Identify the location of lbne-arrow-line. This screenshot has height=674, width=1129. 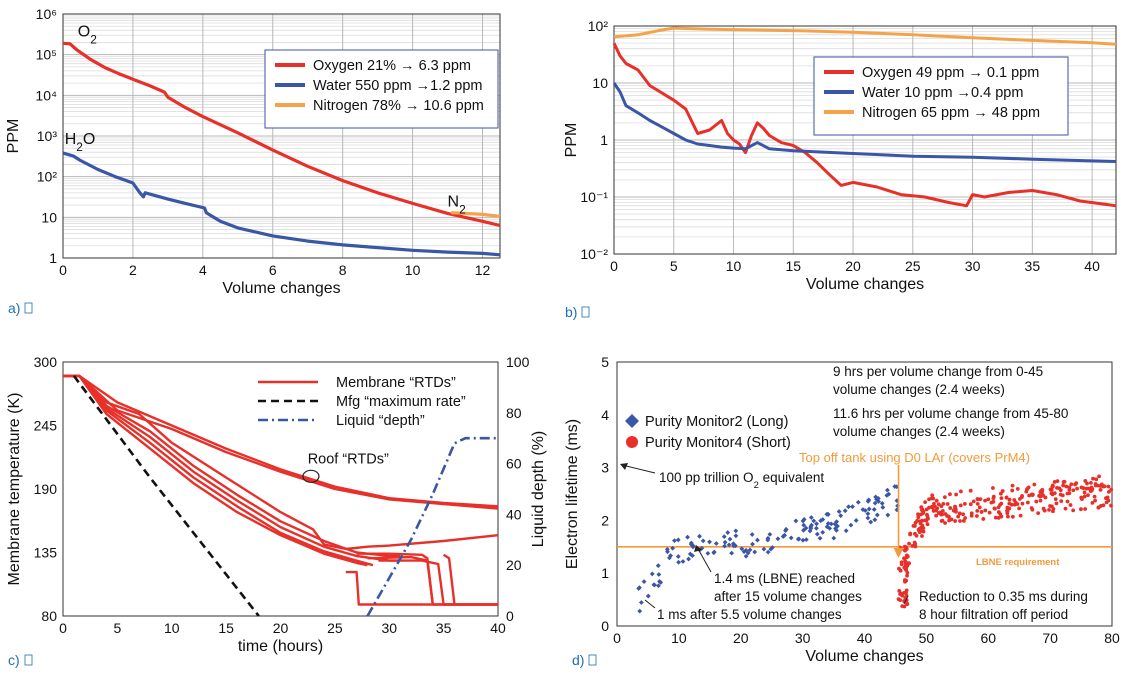
(704, 559).